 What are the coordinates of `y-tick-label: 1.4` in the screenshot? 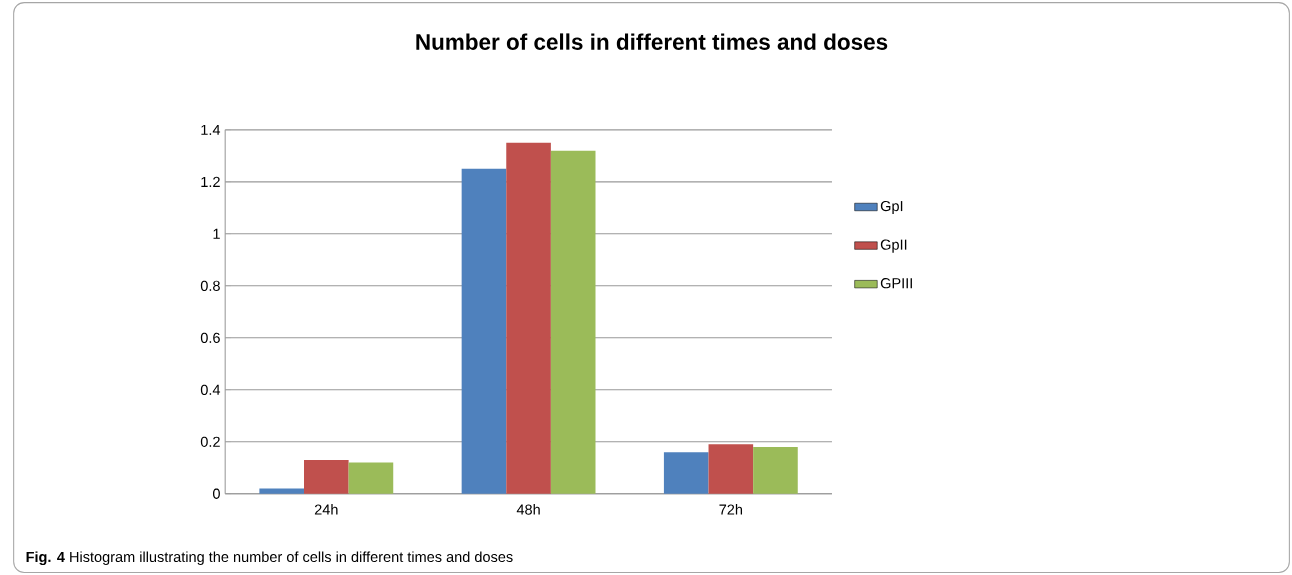 It's located at (211, 129).